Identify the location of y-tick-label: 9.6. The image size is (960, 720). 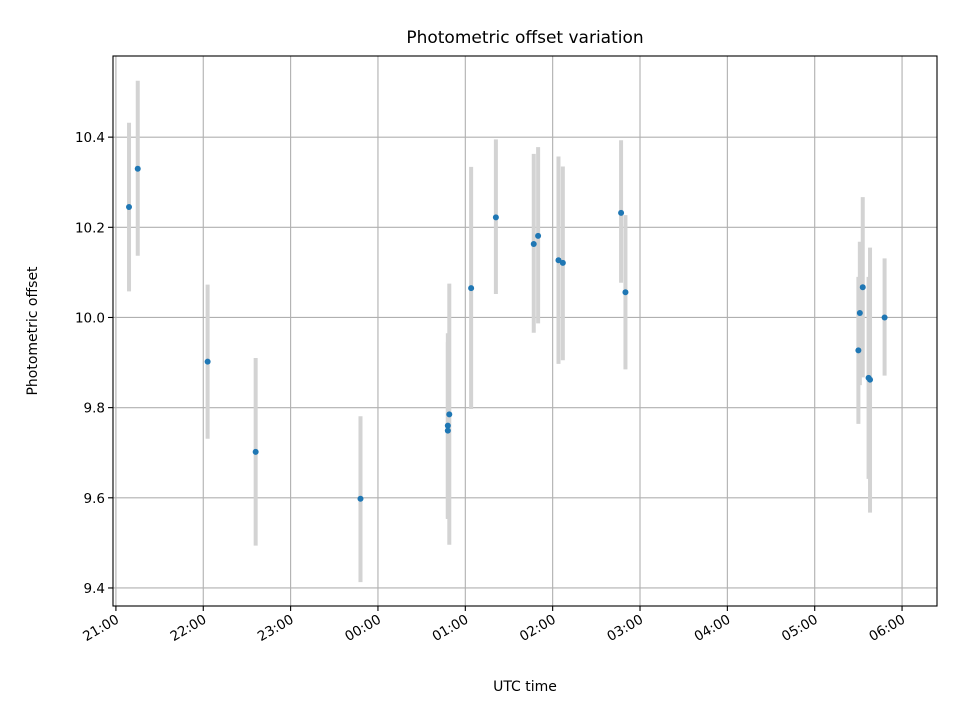
(94, 499).